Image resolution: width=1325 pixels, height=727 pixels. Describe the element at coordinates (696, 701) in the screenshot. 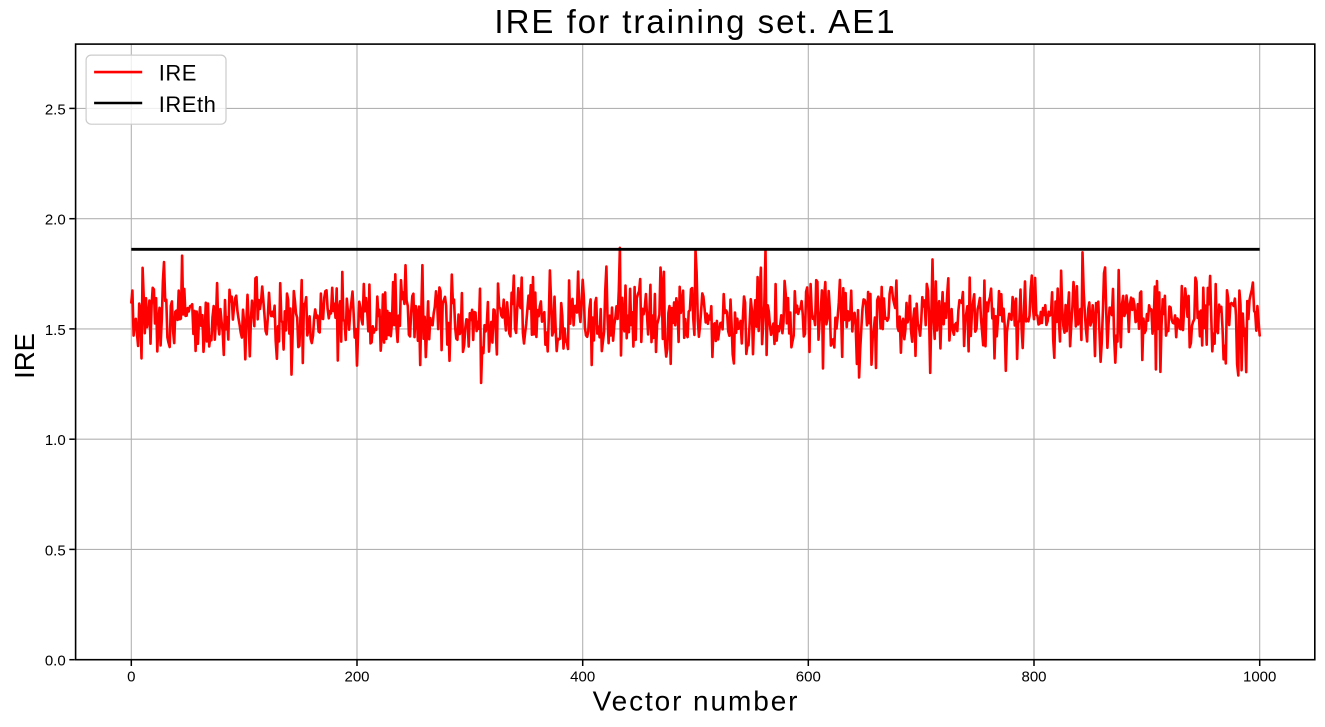

I see `svg-text: Vector number` at that location.